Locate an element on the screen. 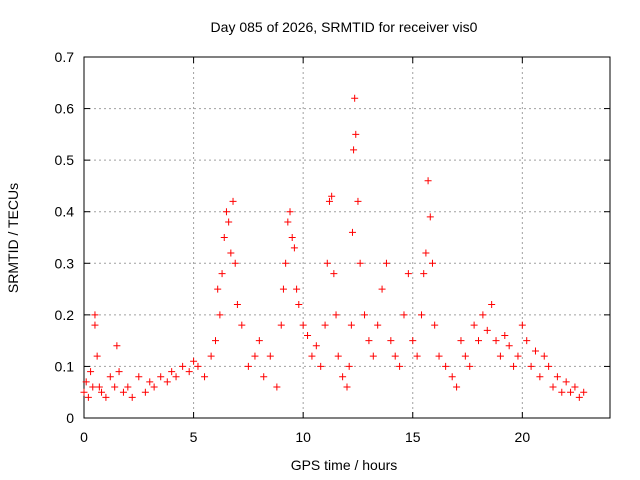 This screenshot has width=640, height=480. y-tick-label: 0.7 is located at coordinates (65, 57).